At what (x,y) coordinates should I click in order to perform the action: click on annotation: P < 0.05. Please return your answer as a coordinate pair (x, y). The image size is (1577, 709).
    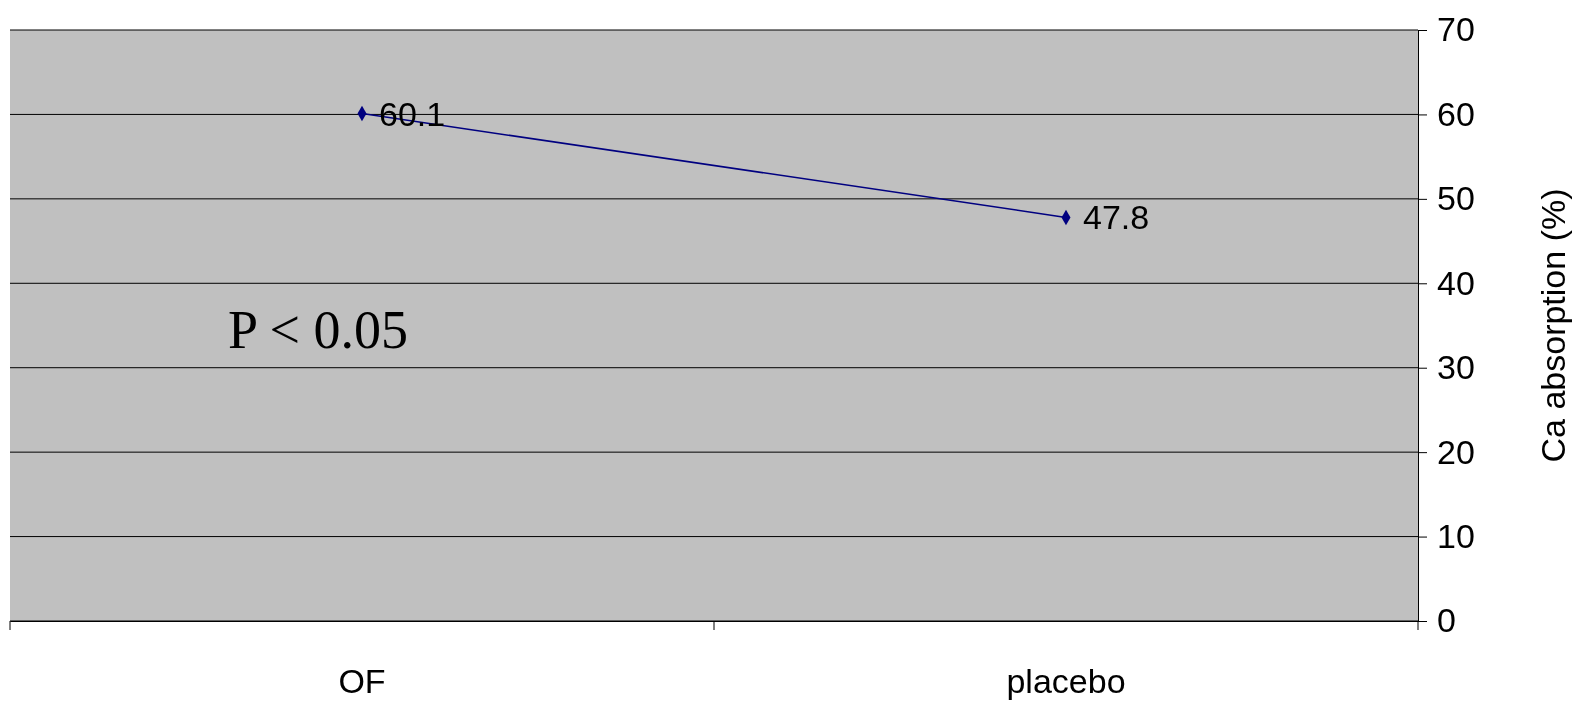
    Looking at the image, I should click on (318, 330).